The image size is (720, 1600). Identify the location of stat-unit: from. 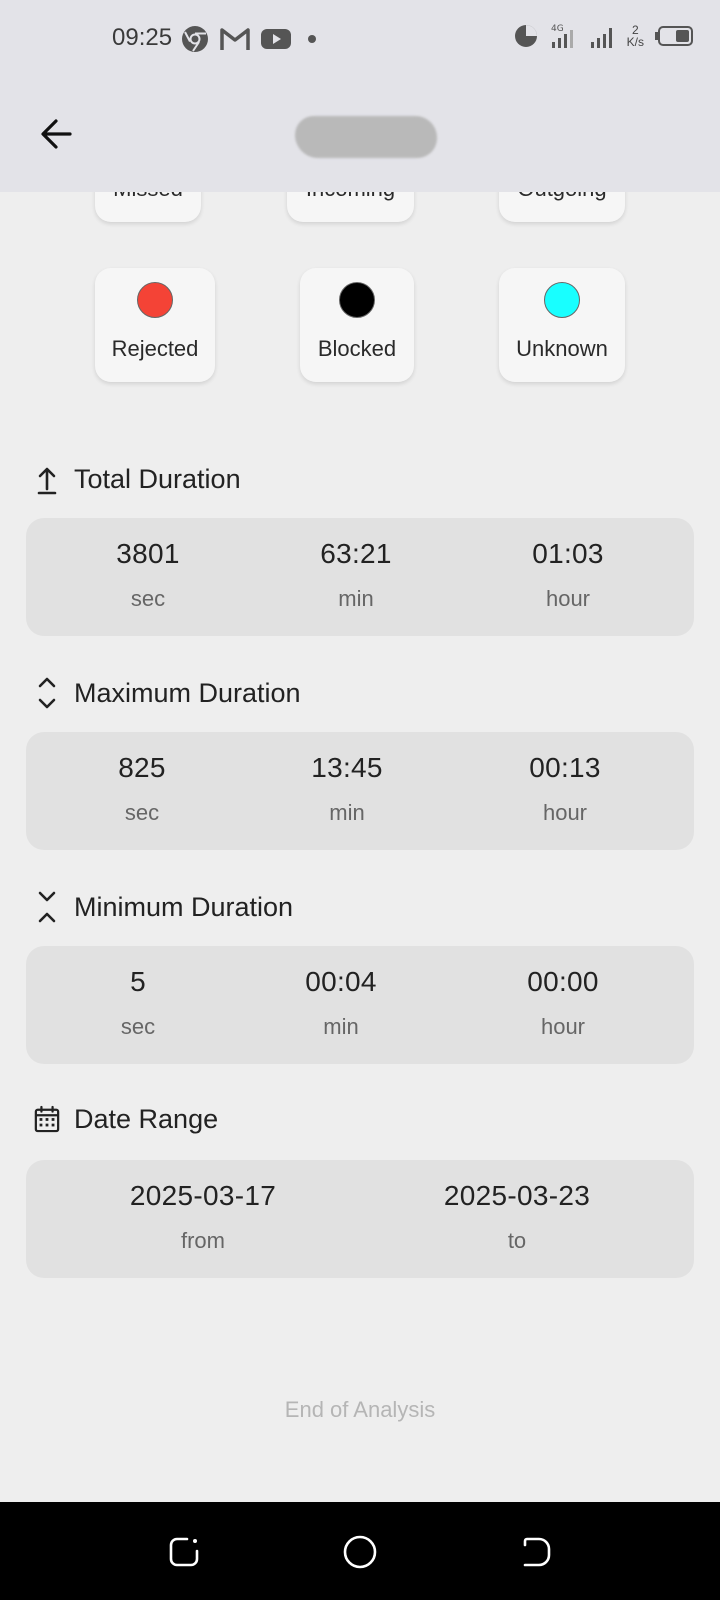
(202, 1240).